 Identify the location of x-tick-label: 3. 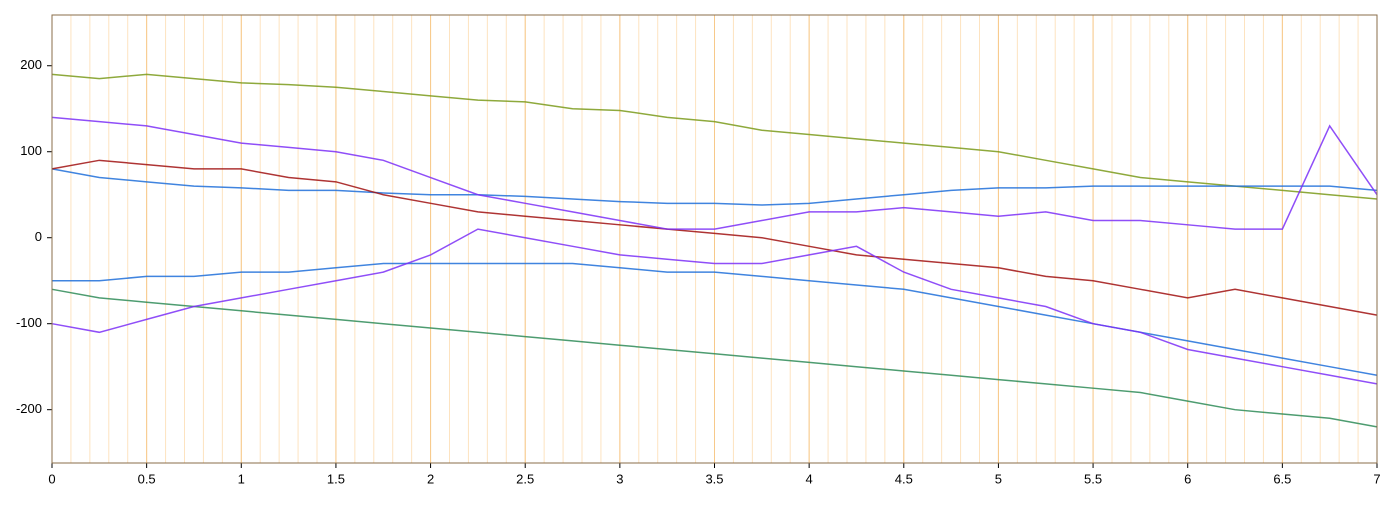
(619, 478).